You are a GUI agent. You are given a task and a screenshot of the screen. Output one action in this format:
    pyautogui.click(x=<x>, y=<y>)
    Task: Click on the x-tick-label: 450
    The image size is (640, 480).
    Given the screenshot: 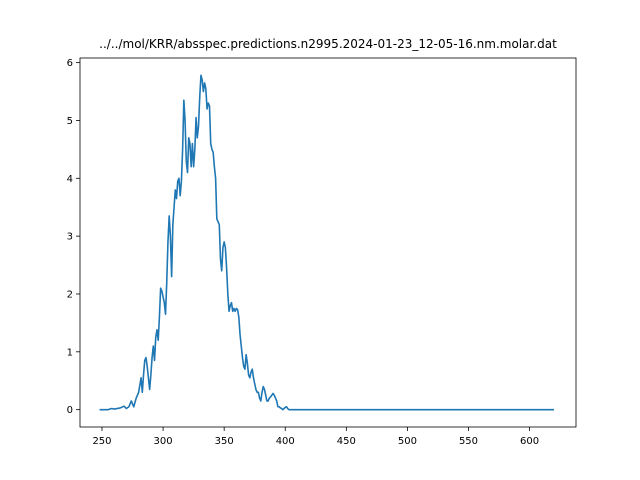 What is the action you would take?
    pyautogui.click(x=346, y=441)
    